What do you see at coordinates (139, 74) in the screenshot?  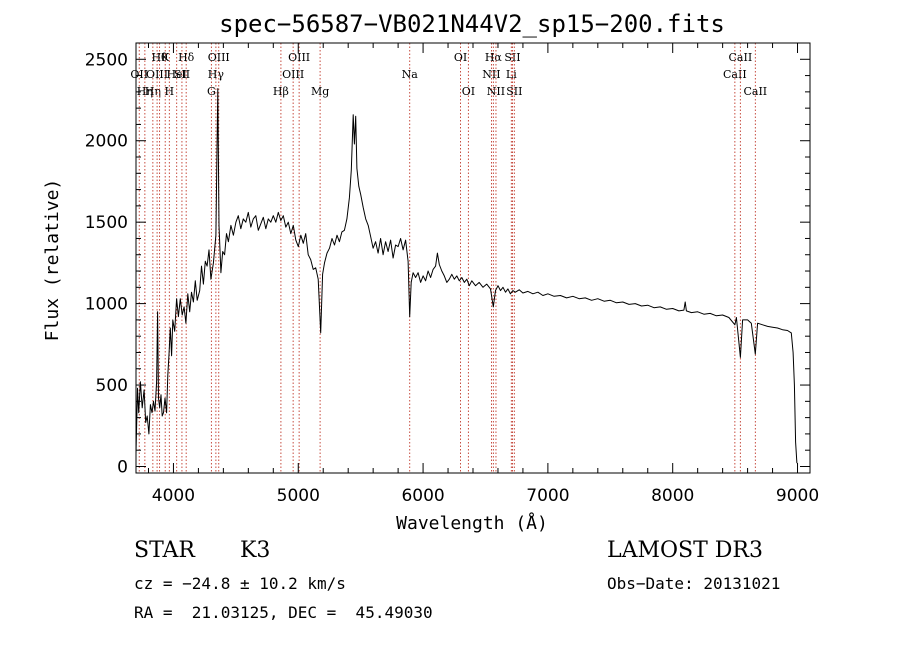 I see `line-label-0: OII` at bounding box center [139, 74].